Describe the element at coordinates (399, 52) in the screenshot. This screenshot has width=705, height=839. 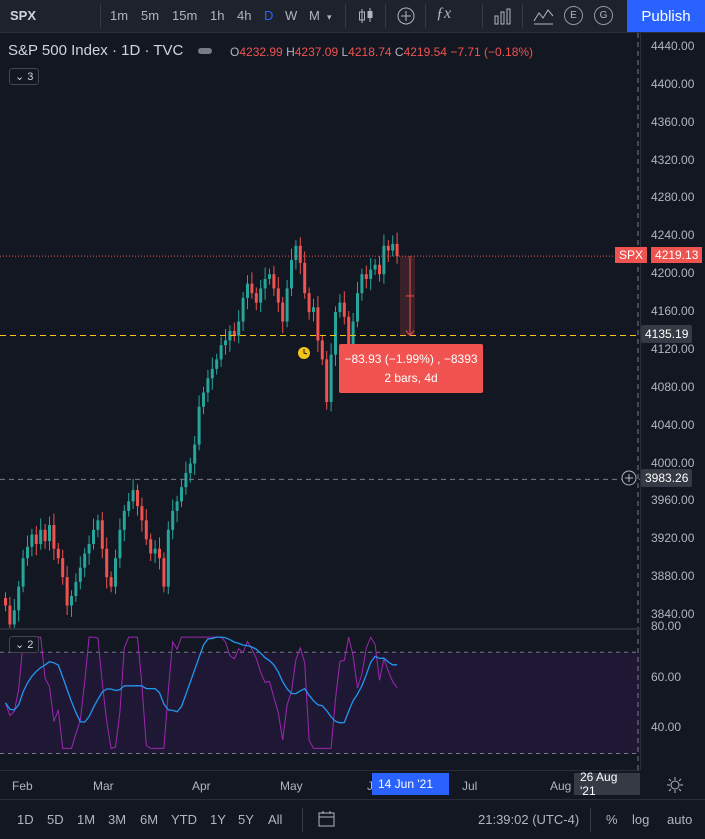
I see `close-key: C` at that location.